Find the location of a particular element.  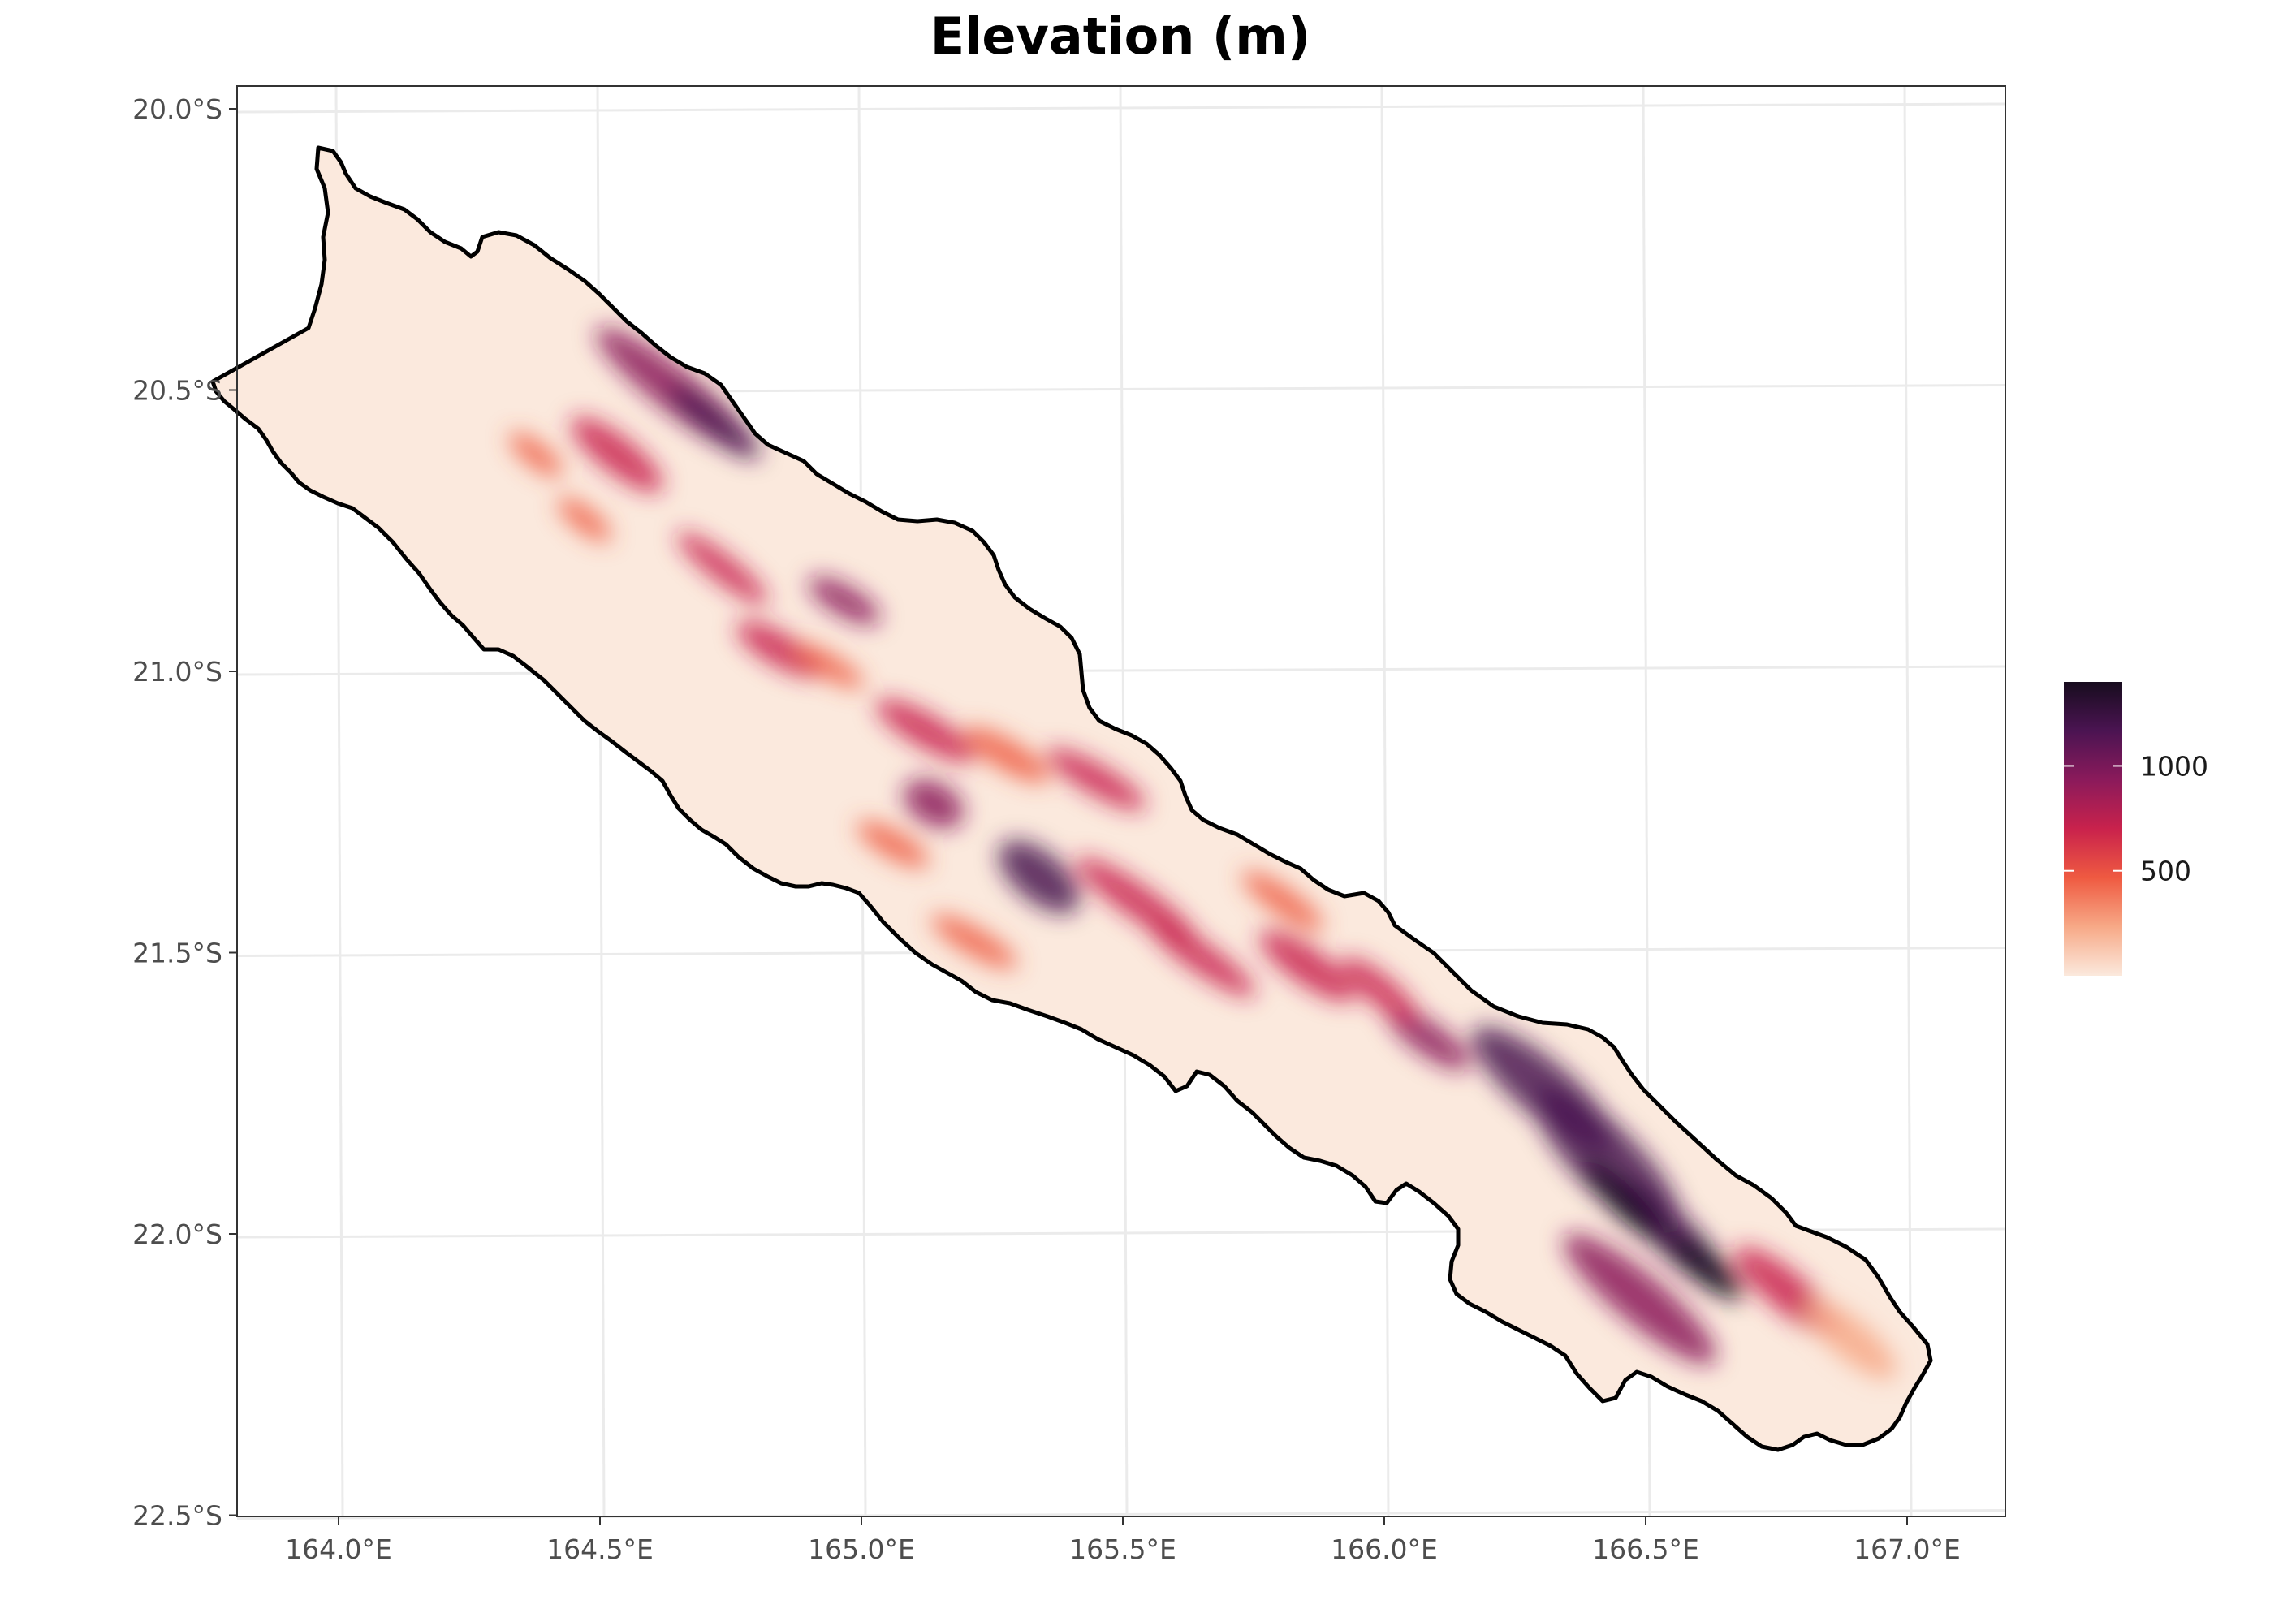

x-tick-label: 167.0°E is located at coordinates (1907, 1549).